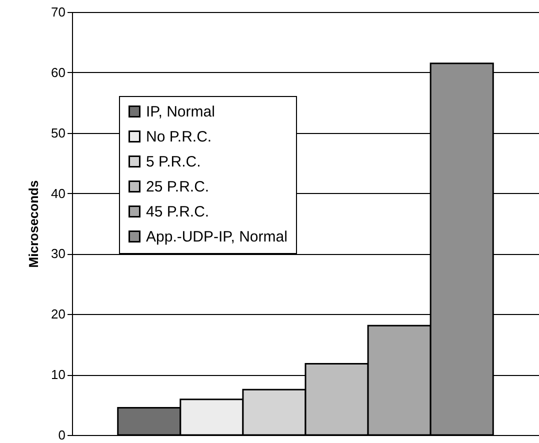 The height and width of the screenshot is (443, 539). I want to click on y-tick-label: 70, so click(58, 12).